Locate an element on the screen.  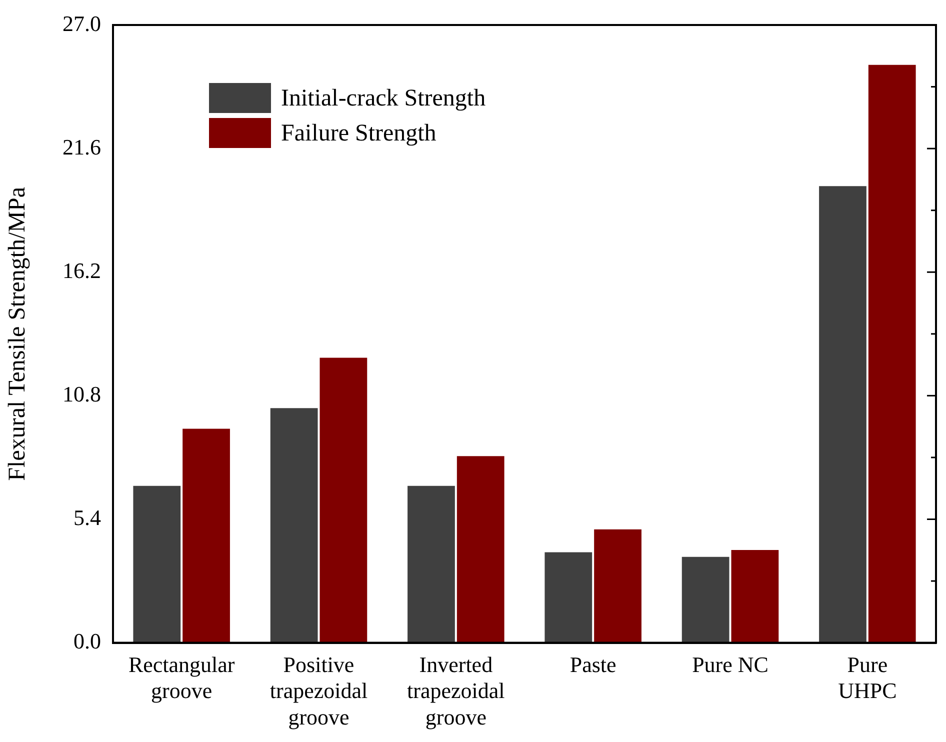
y-axis-title: Flexural Tensile Strength/MPa is located at coordinates (17, 333).